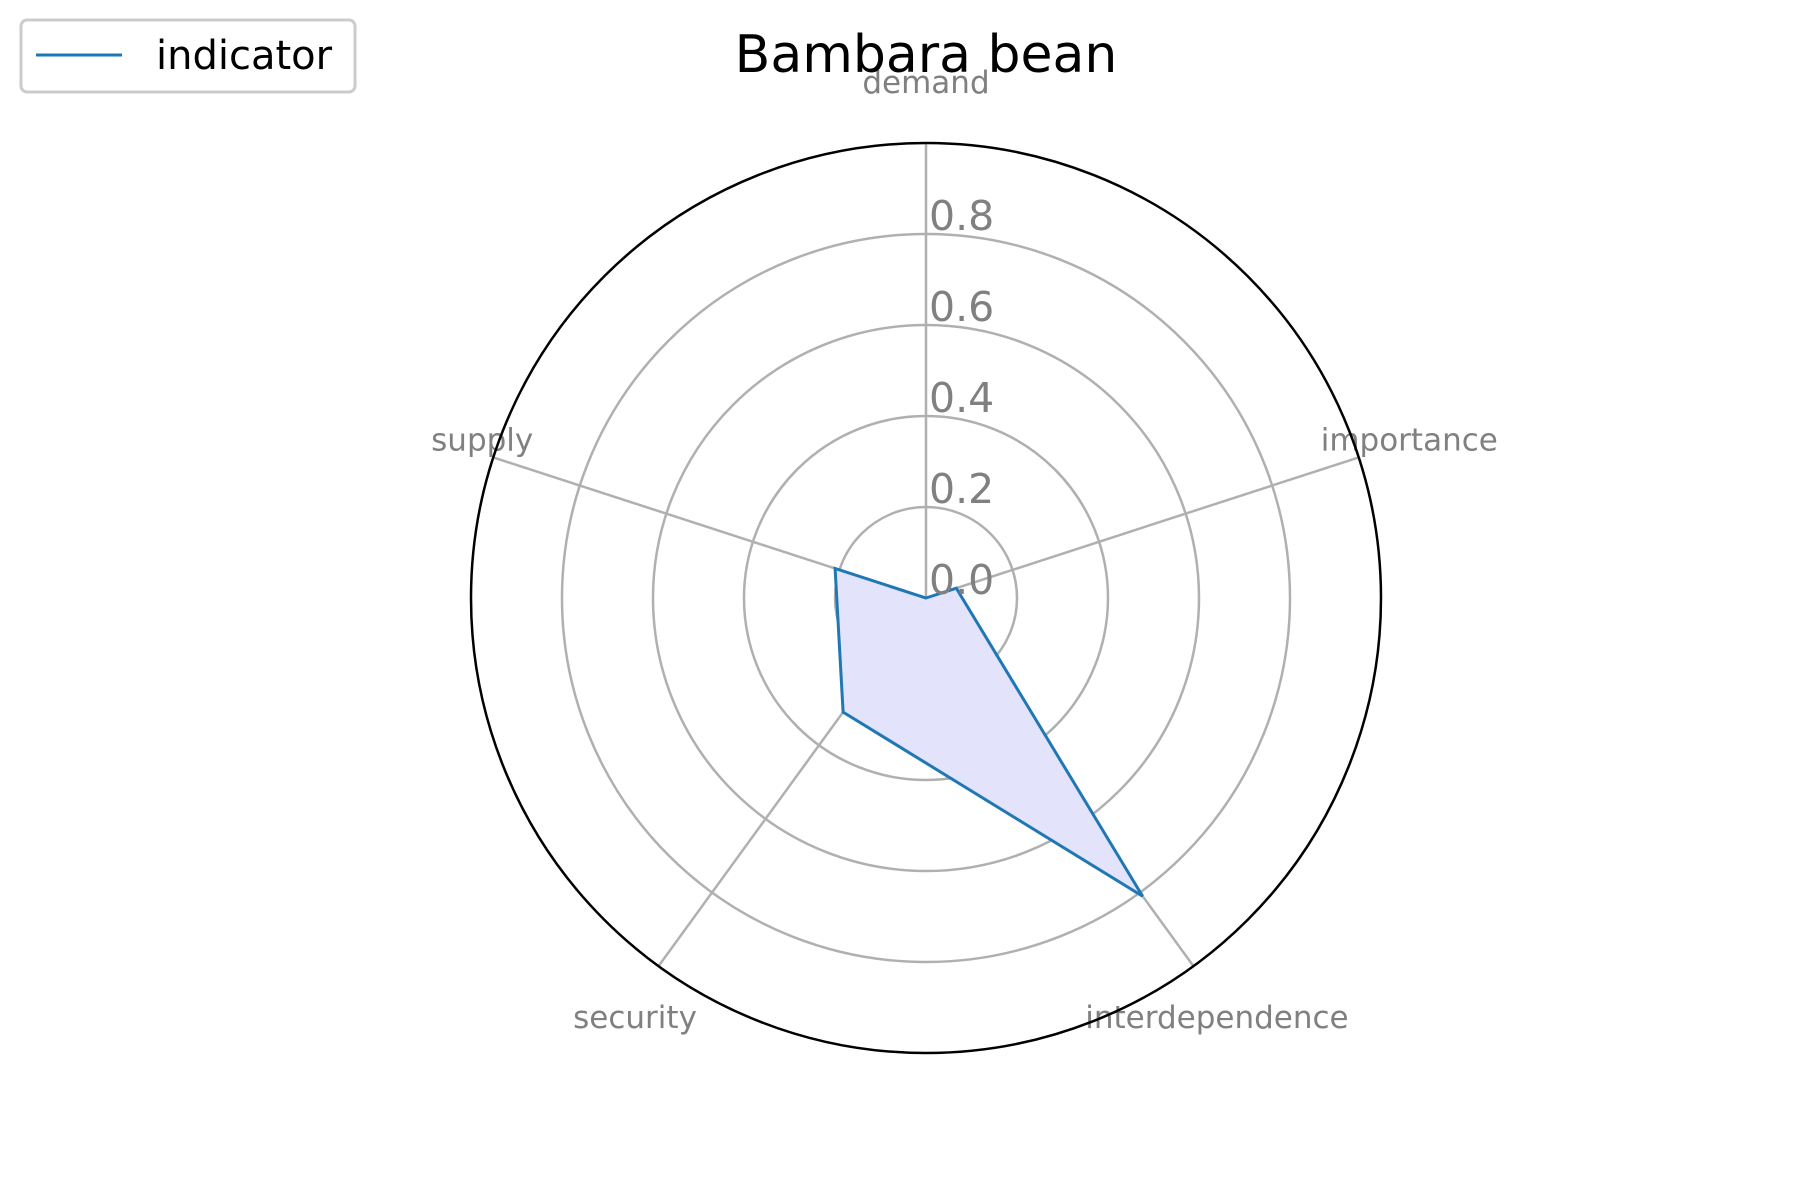  I want to click on rtick-label: 0.4, so click(961, 398).